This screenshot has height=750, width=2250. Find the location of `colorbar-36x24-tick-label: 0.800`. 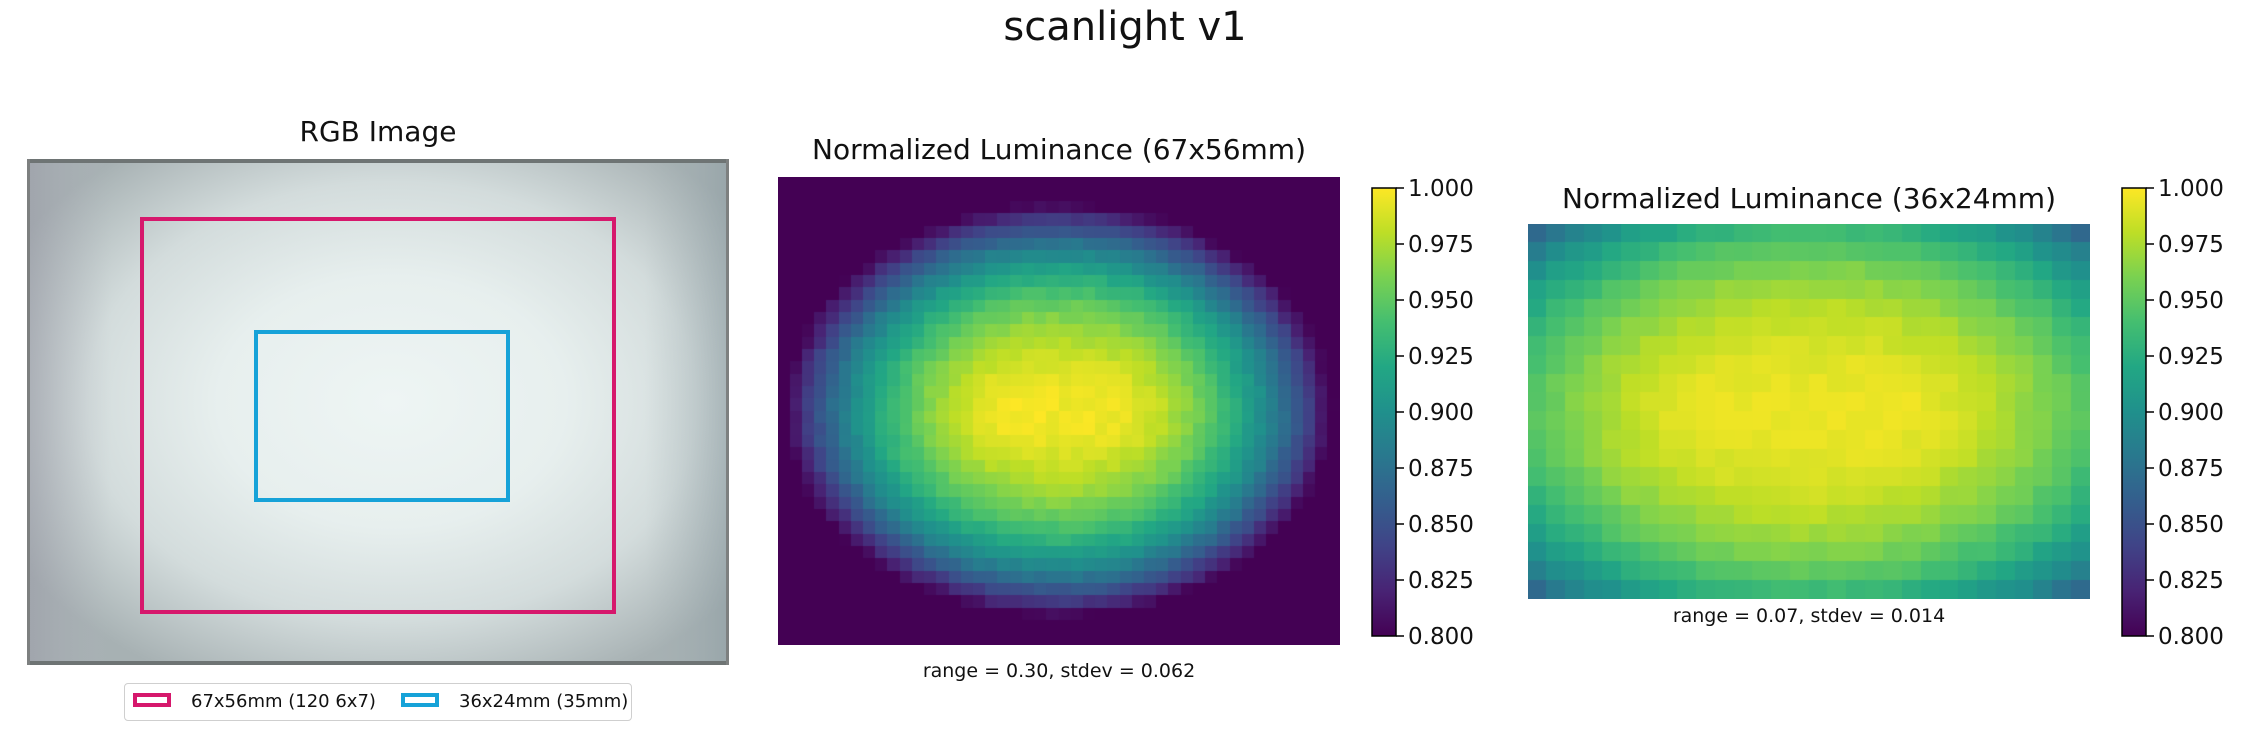

colorbar-36x24-tick-label: 0.800 is located at coordinates (2191, 635).